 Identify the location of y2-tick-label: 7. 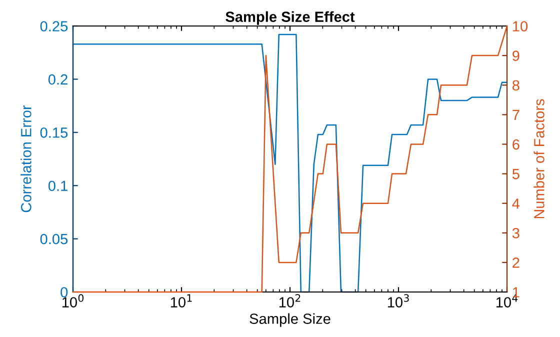
(516, 115).